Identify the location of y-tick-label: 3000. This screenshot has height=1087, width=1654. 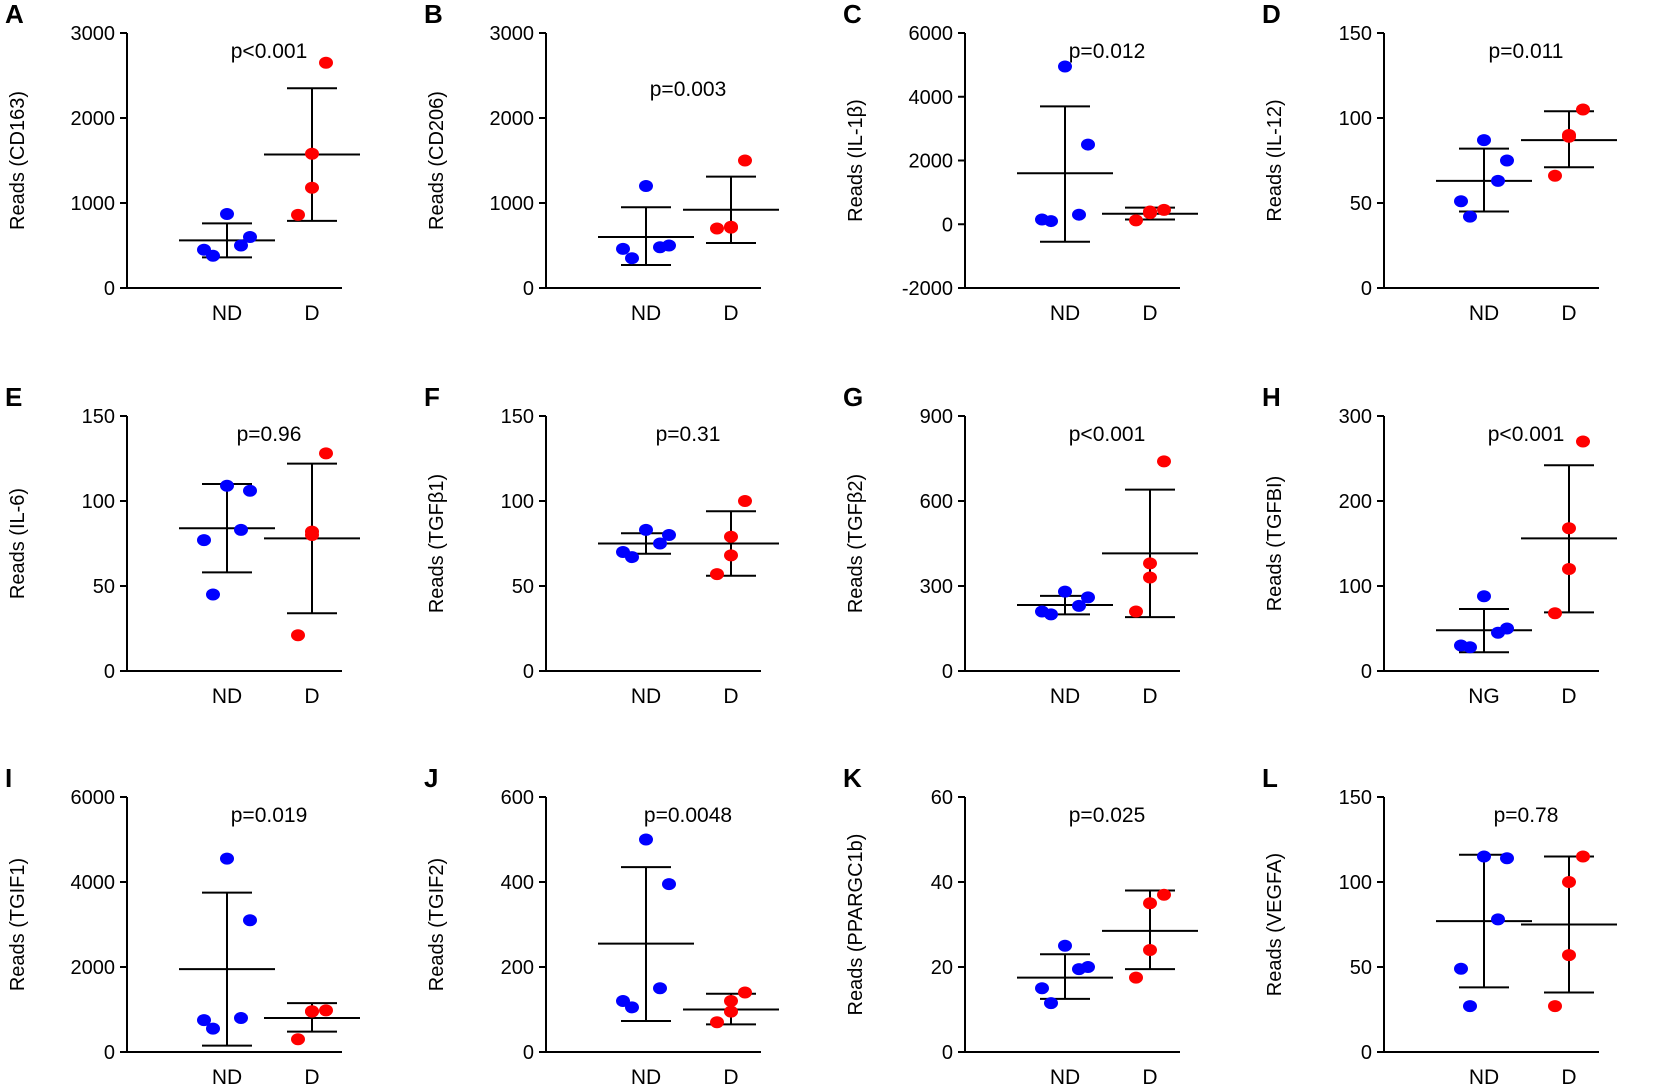
(93, 34).